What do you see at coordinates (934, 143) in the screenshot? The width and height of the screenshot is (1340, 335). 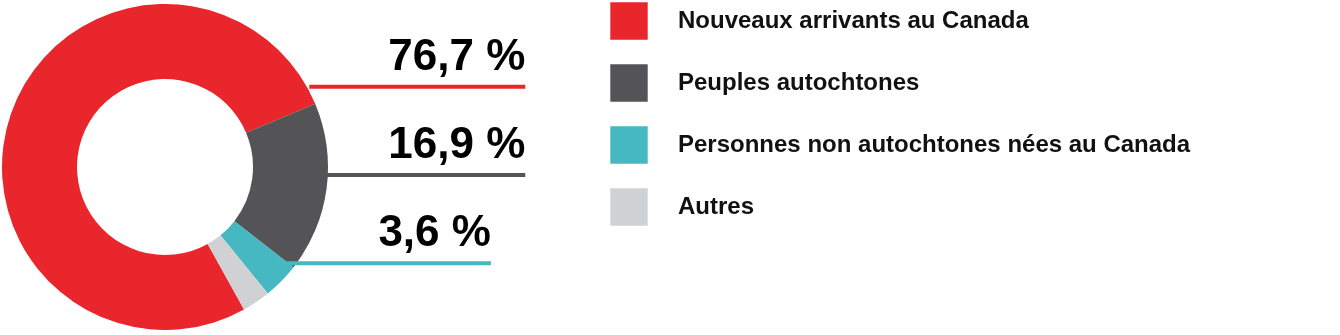 I see `legend-label: Personnes non autochtones nées au Canada` at bounding box center [934, 143].